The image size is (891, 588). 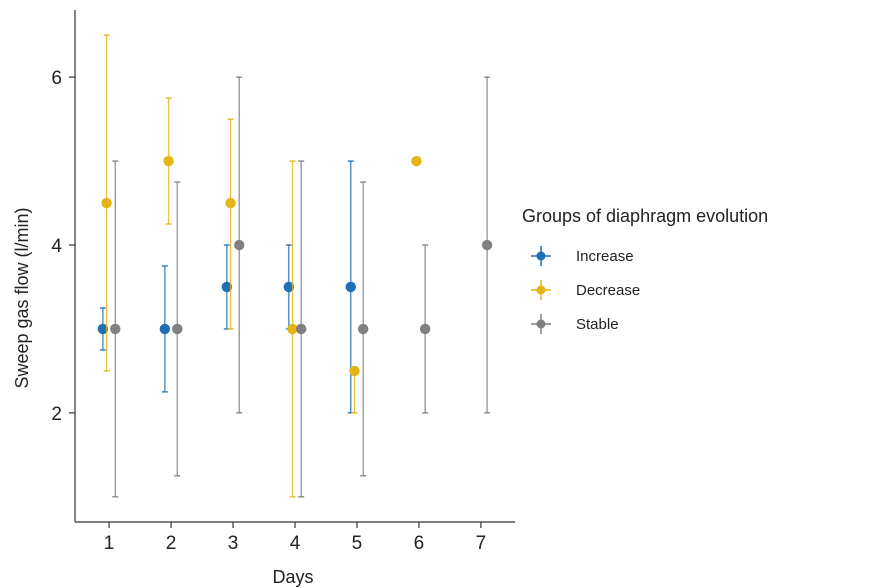 I want to click on x-tick-label: 3, so click(x=233, y=543).